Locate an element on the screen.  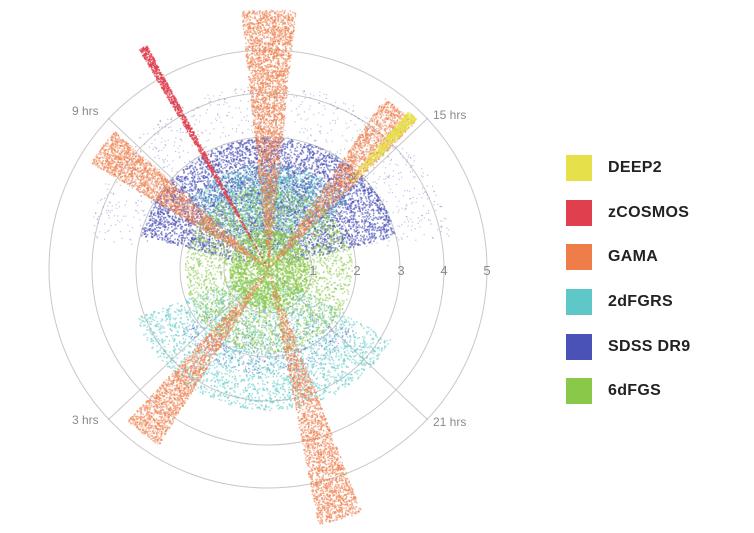
legend-item-2dfgrs: 2dFGRS is located at coordinates (656, 302).